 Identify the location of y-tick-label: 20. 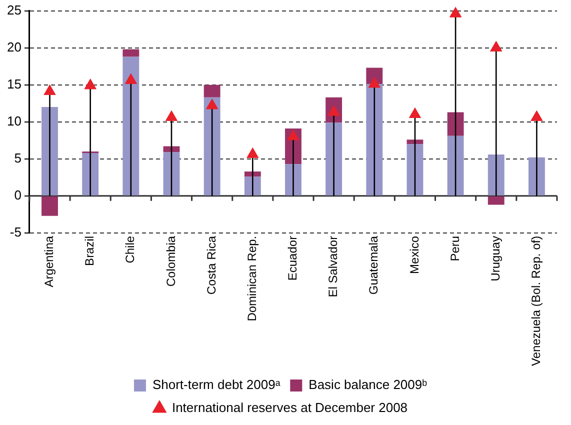
(14, 46).